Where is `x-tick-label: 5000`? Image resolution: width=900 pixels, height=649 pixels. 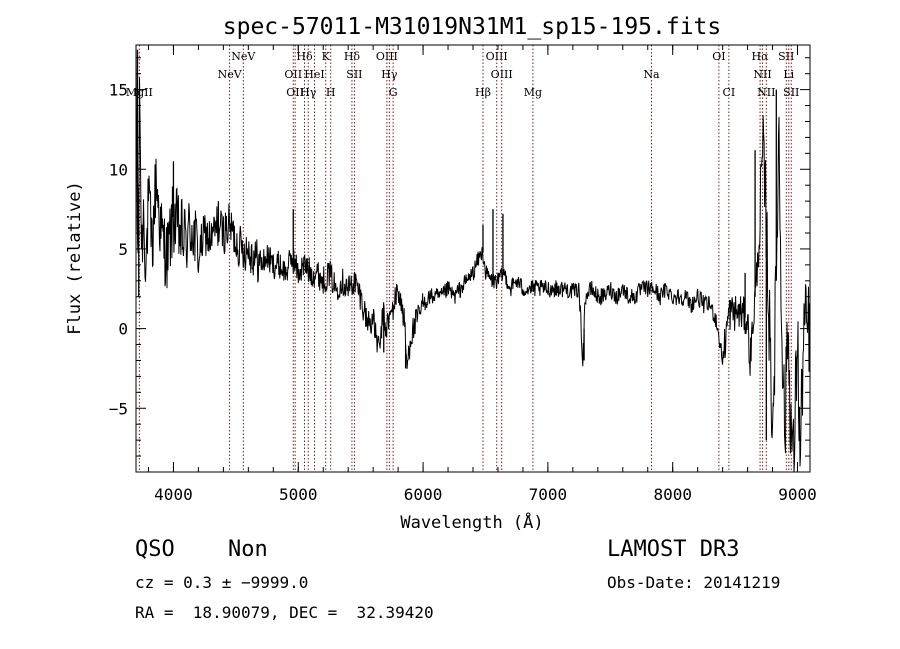 x-tick-label: 5000 is located at coordinates (298, 494).